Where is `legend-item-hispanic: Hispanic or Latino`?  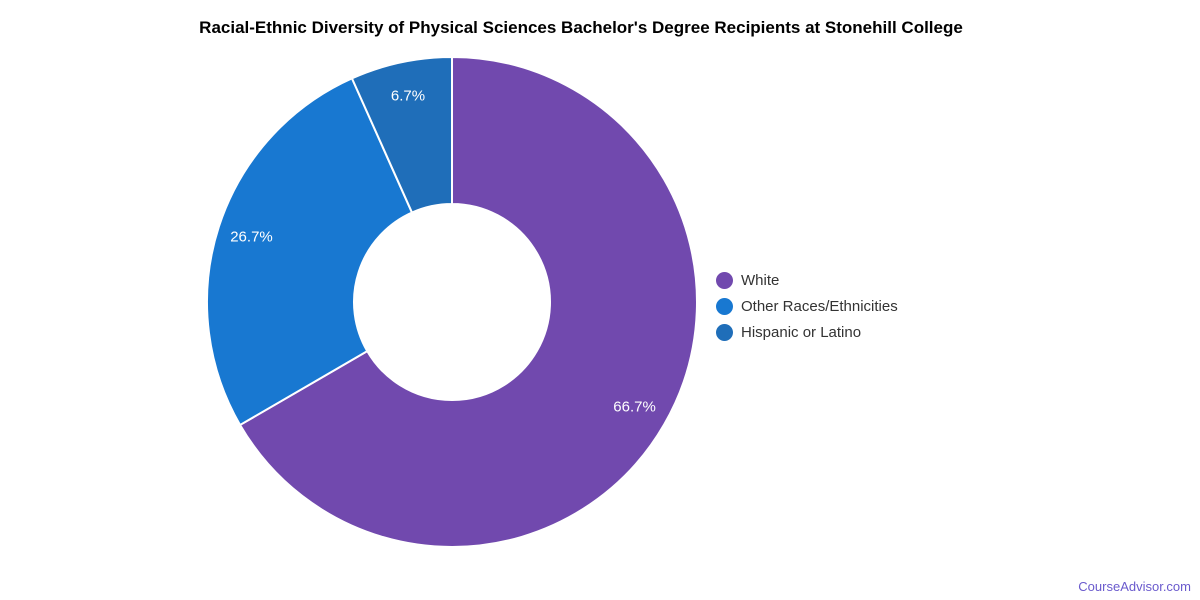
legend-item-hispanic: Hispanic or Latino is located at coordinates (807, 332).